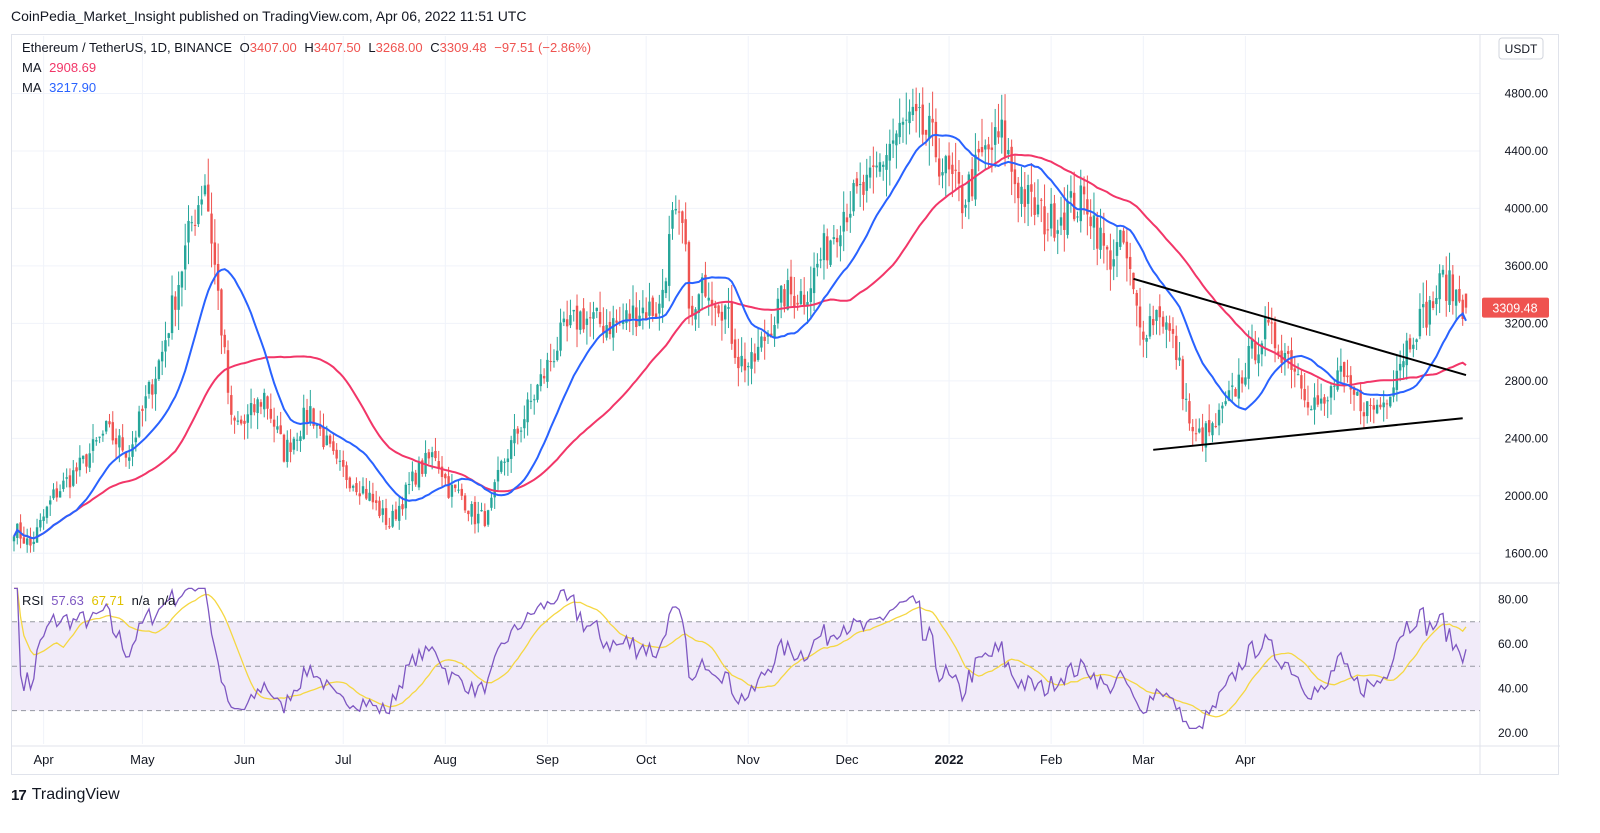 This screenshot has height=833, width=1600. I want to click on ma-fast-legend: MA 3217.90, so click(61, 87).